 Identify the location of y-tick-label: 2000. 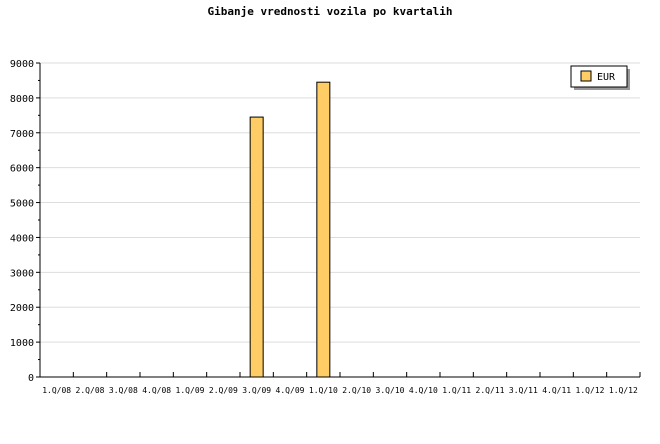
(22, 308).